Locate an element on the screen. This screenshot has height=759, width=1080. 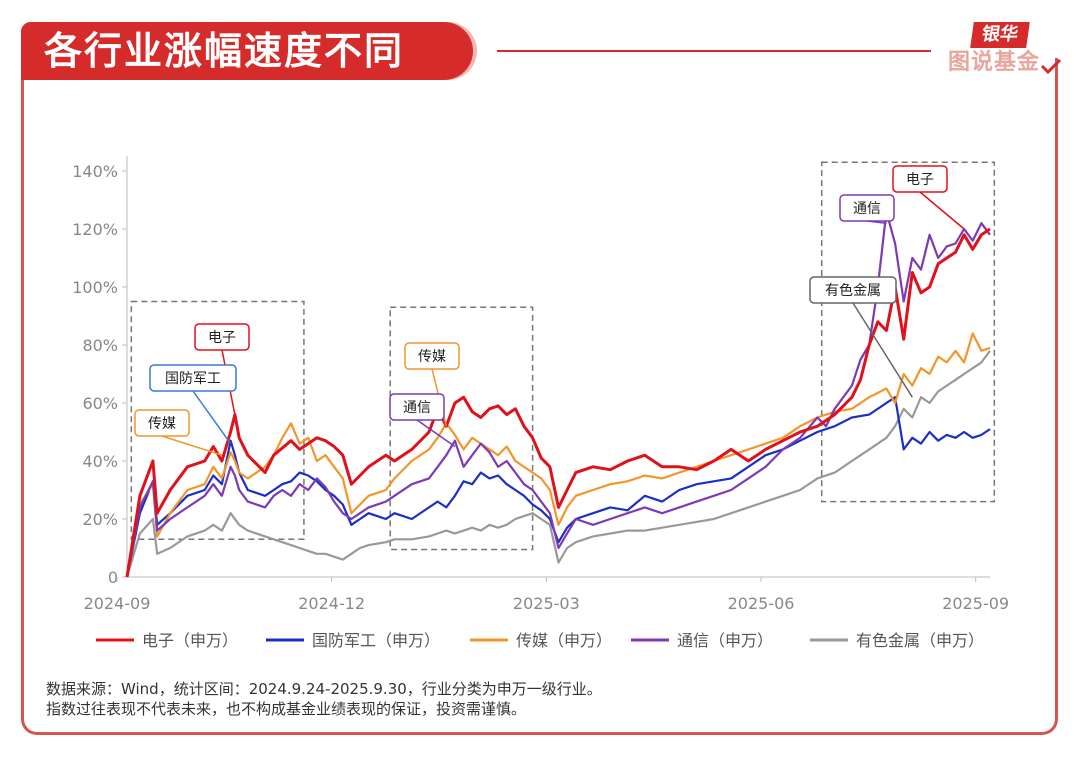
x-tick-label: 2025-03 is located at coordinates (546, 603).